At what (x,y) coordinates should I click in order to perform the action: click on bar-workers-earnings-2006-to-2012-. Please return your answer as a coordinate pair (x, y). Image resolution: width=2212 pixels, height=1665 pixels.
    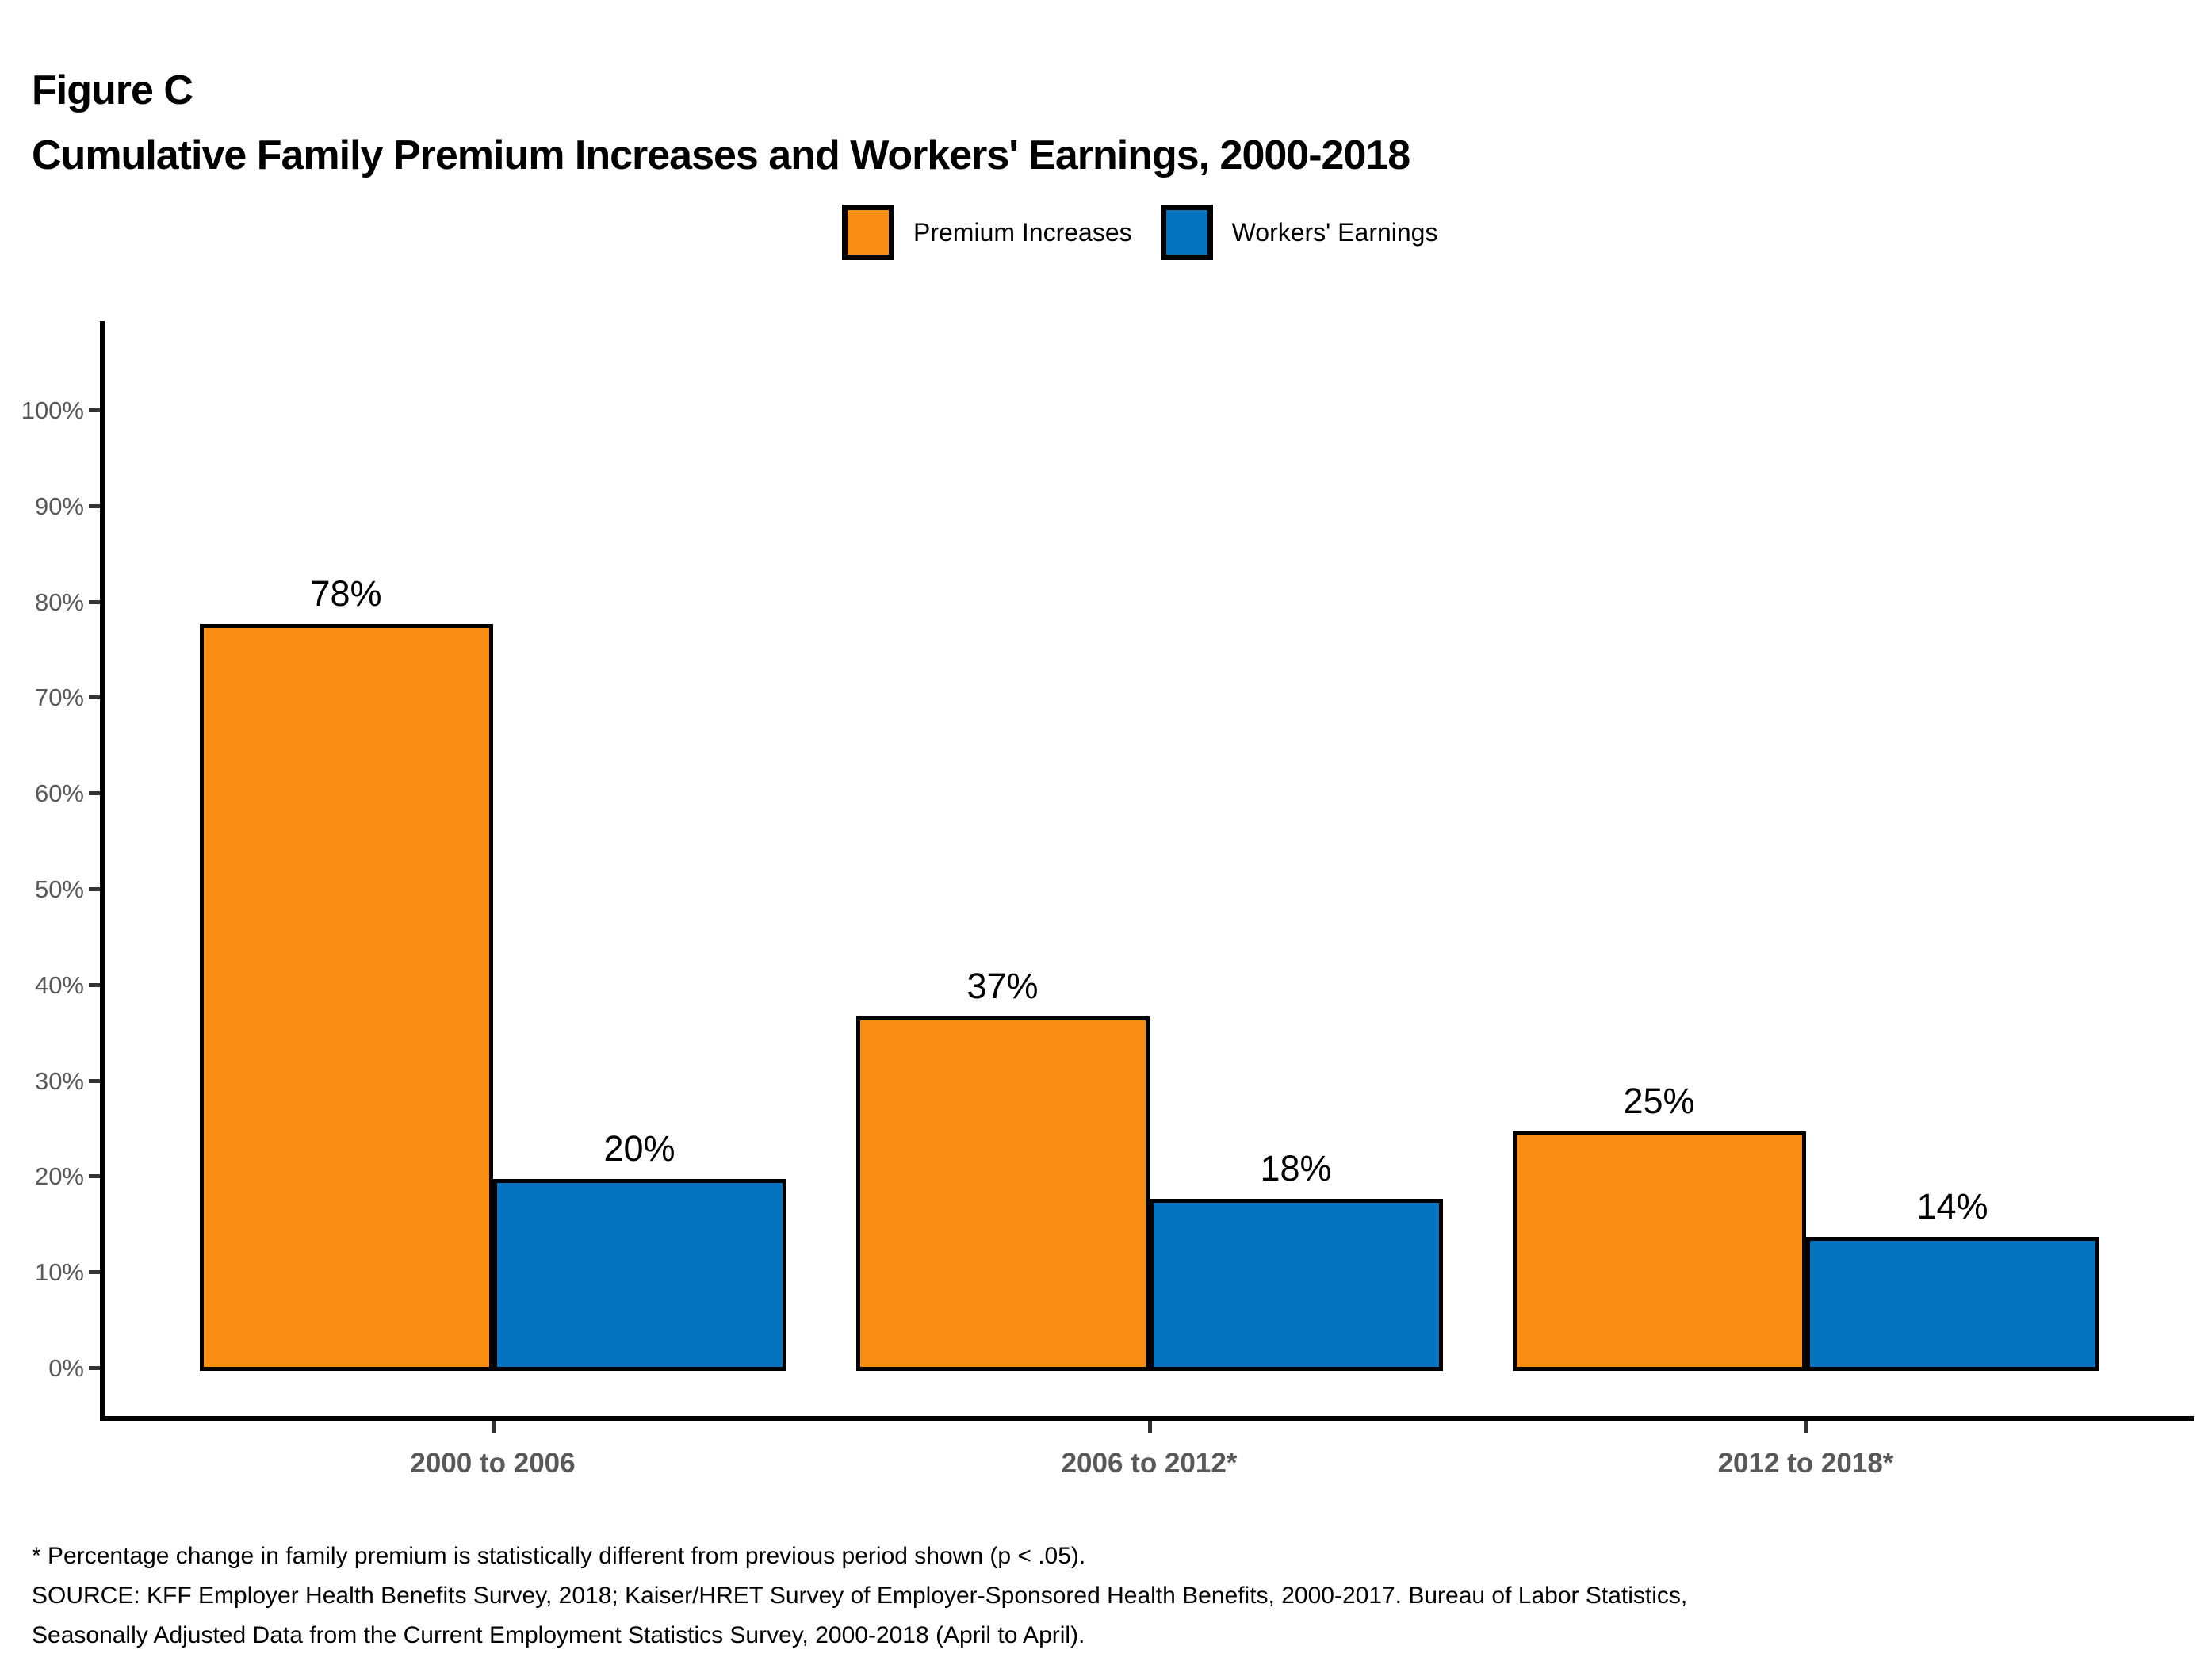
    Looking at the image, I should click on (1296, 1284).